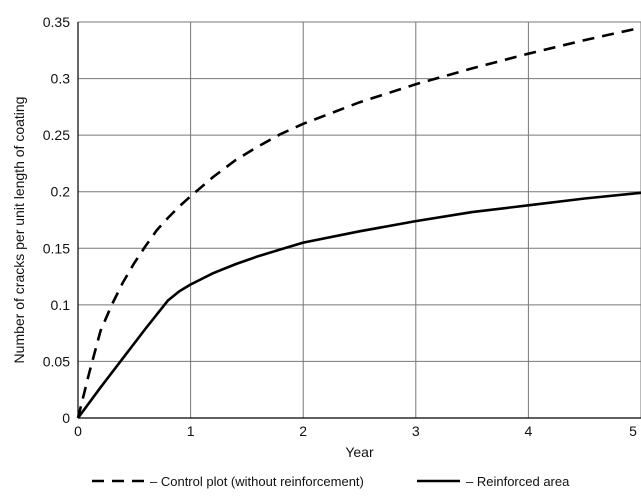  I want to click on y-tick-label: 0.1, so click(61, 305).